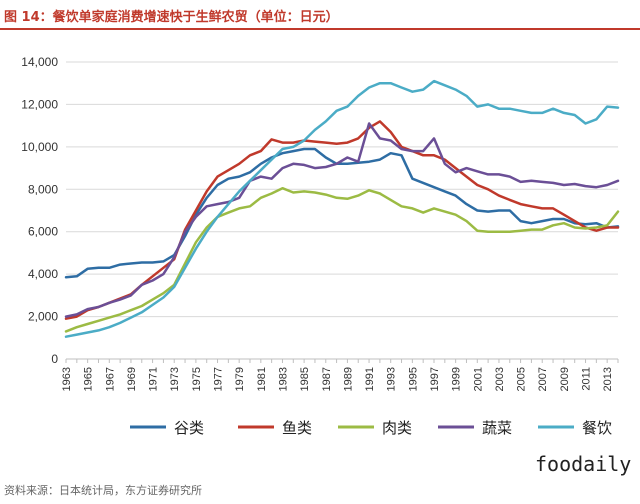  What do you see at coordinates (262, 379) in the screenshot?
I see `x-tick-label: 1981` at bounding box center [262, 379].